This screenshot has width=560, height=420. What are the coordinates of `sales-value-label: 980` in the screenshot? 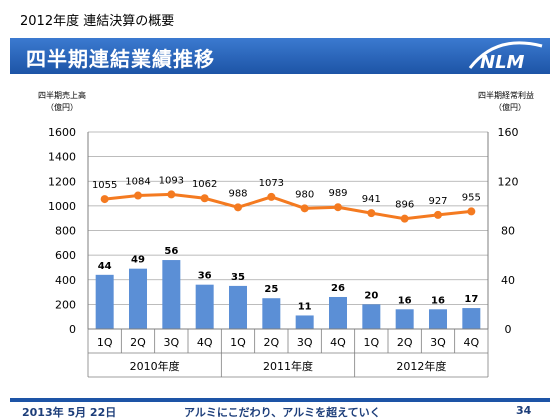 It's located at (304, 194).